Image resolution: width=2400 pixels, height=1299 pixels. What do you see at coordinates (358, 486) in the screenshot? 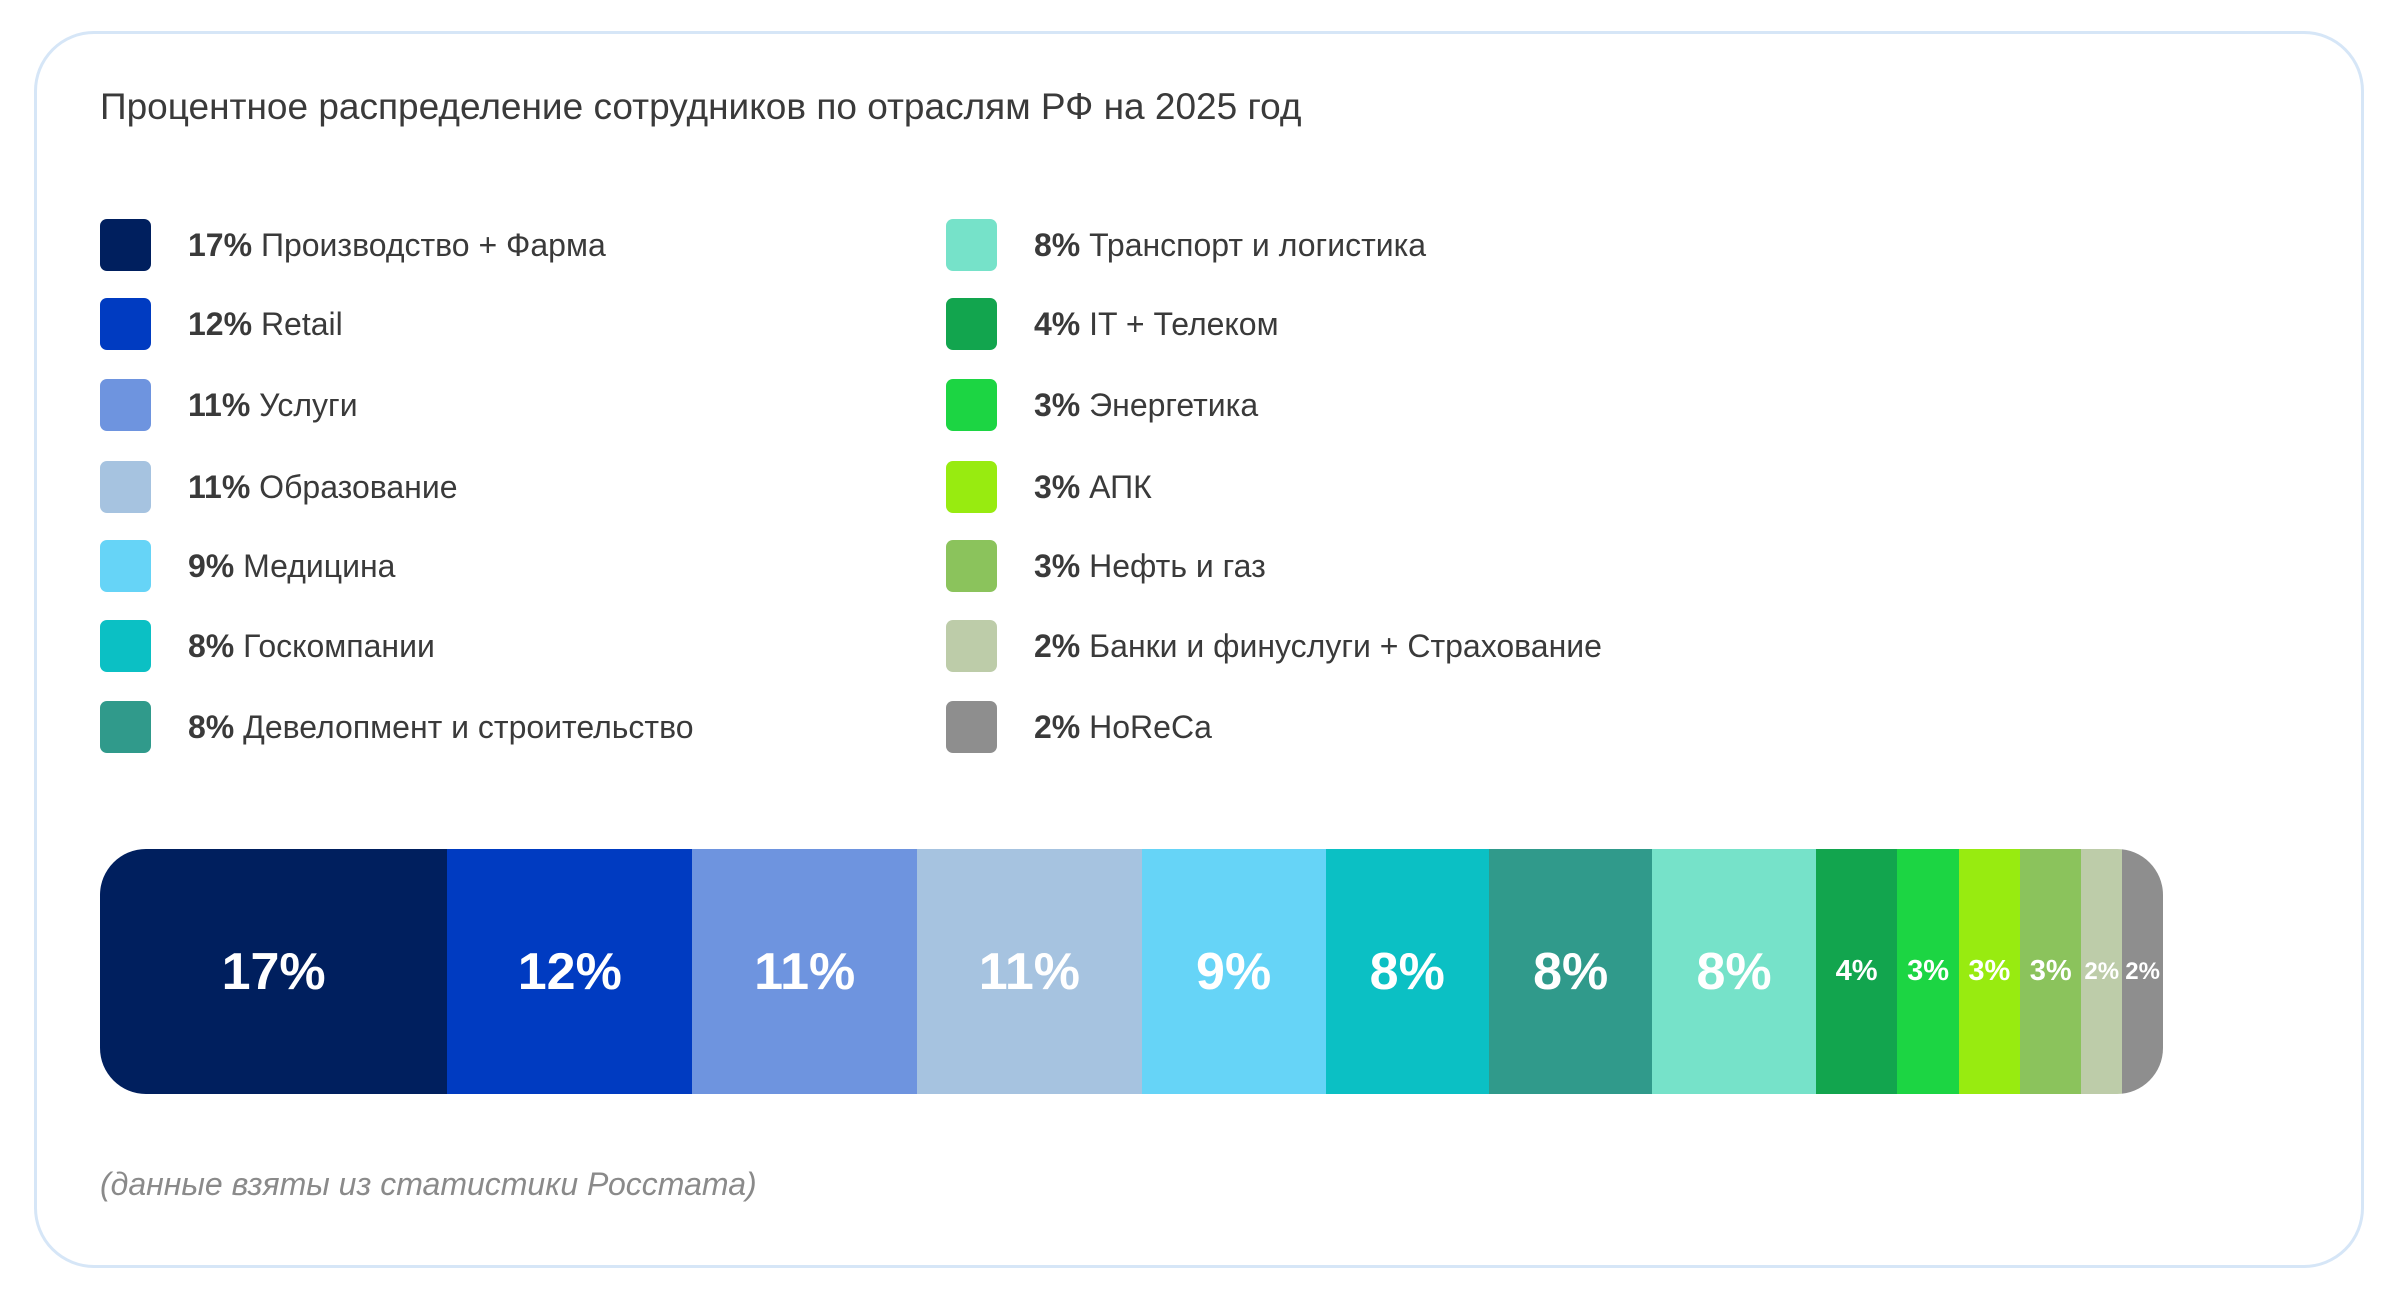
I see `legend-category: Образование` at bounding box center [358, 486].